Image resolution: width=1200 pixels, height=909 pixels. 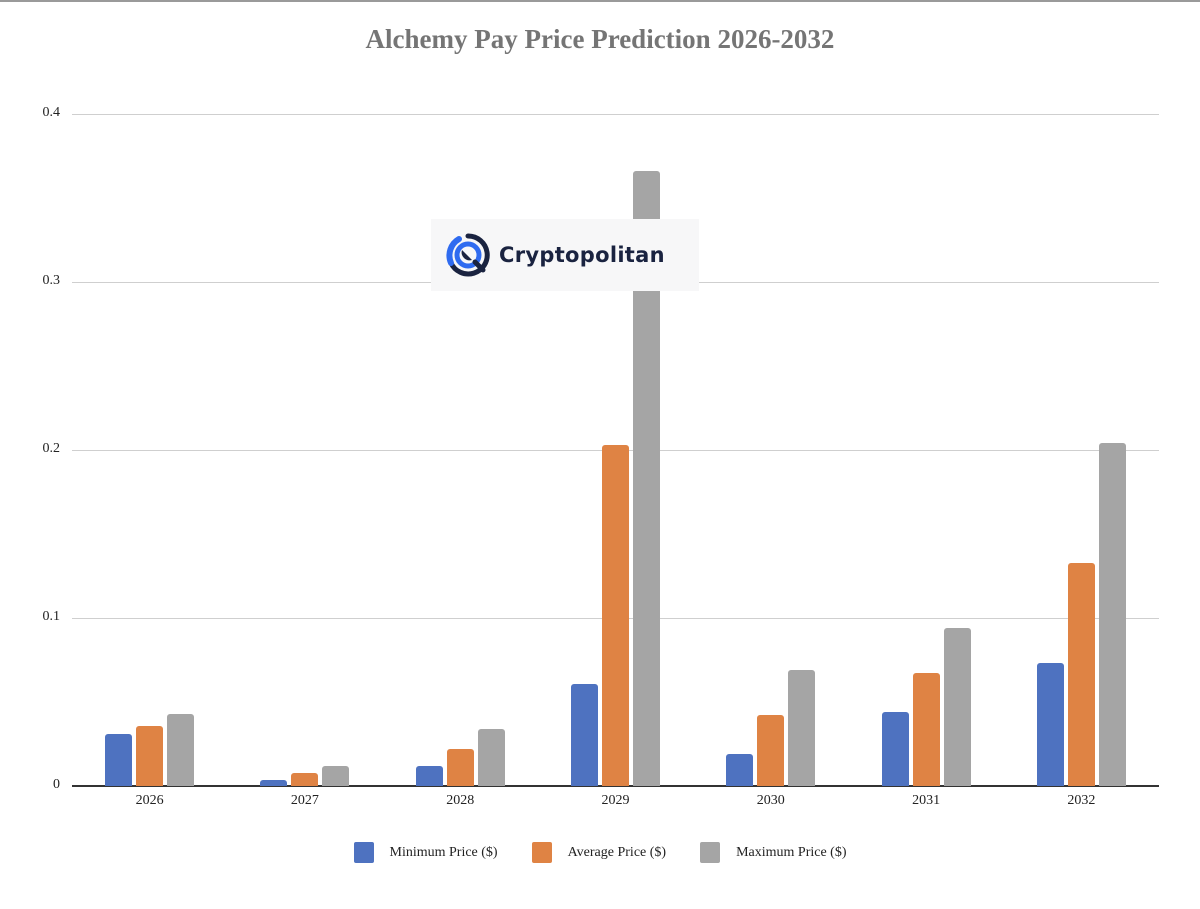 What do you see at coordinates (181, 749) in the screenshot?
I see `bar-2026-maximum` at bounding box center [181, 749].